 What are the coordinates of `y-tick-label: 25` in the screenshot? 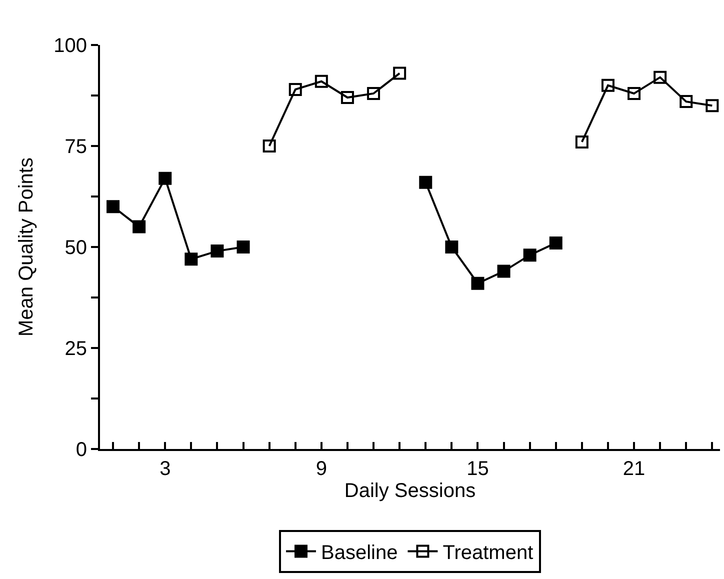 It's located at (75, 349).